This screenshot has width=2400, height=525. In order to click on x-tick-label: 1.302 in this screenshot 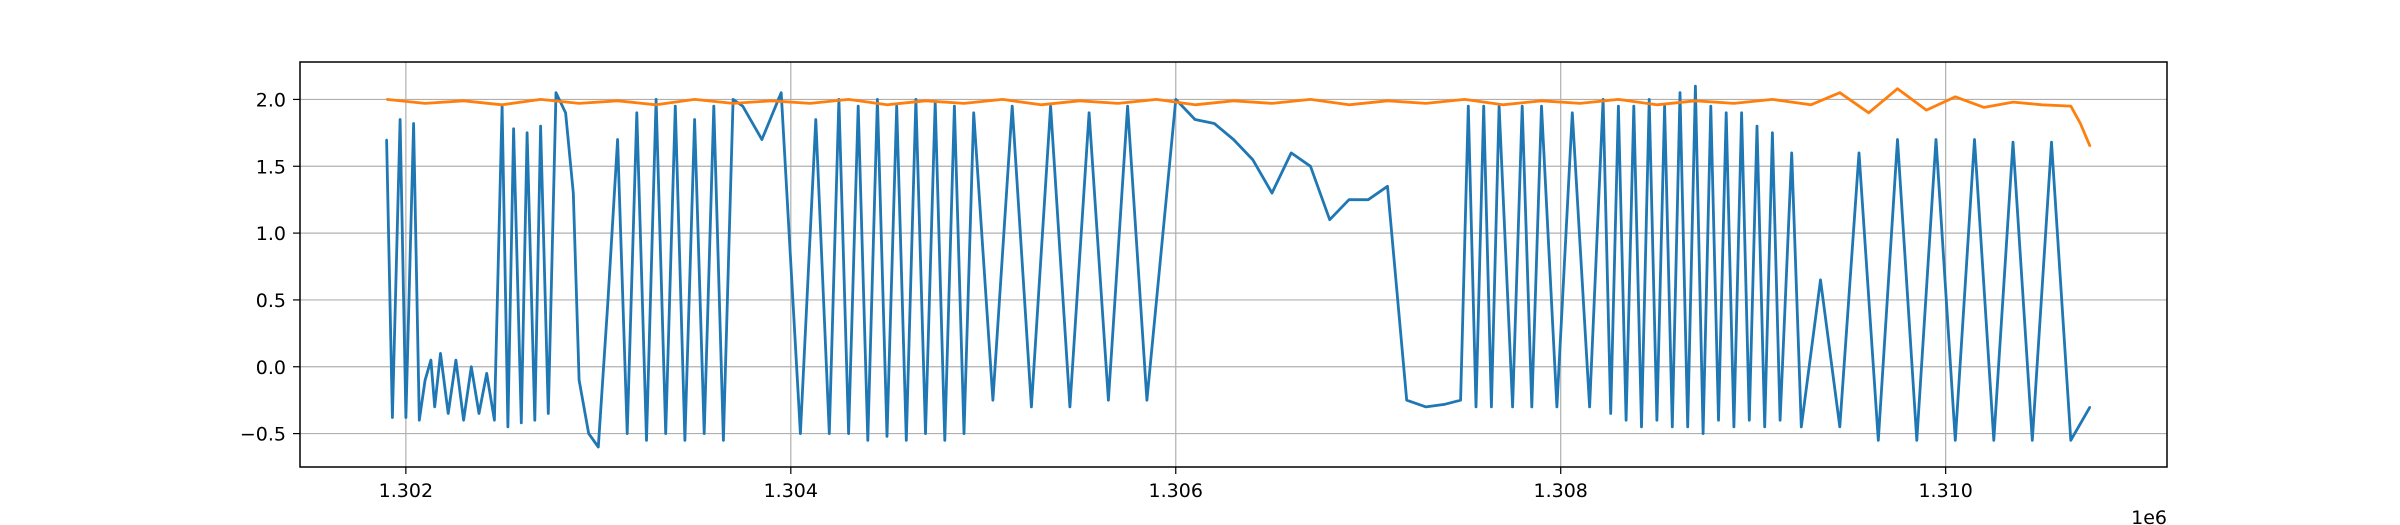, I will do `click(406, 491)`.